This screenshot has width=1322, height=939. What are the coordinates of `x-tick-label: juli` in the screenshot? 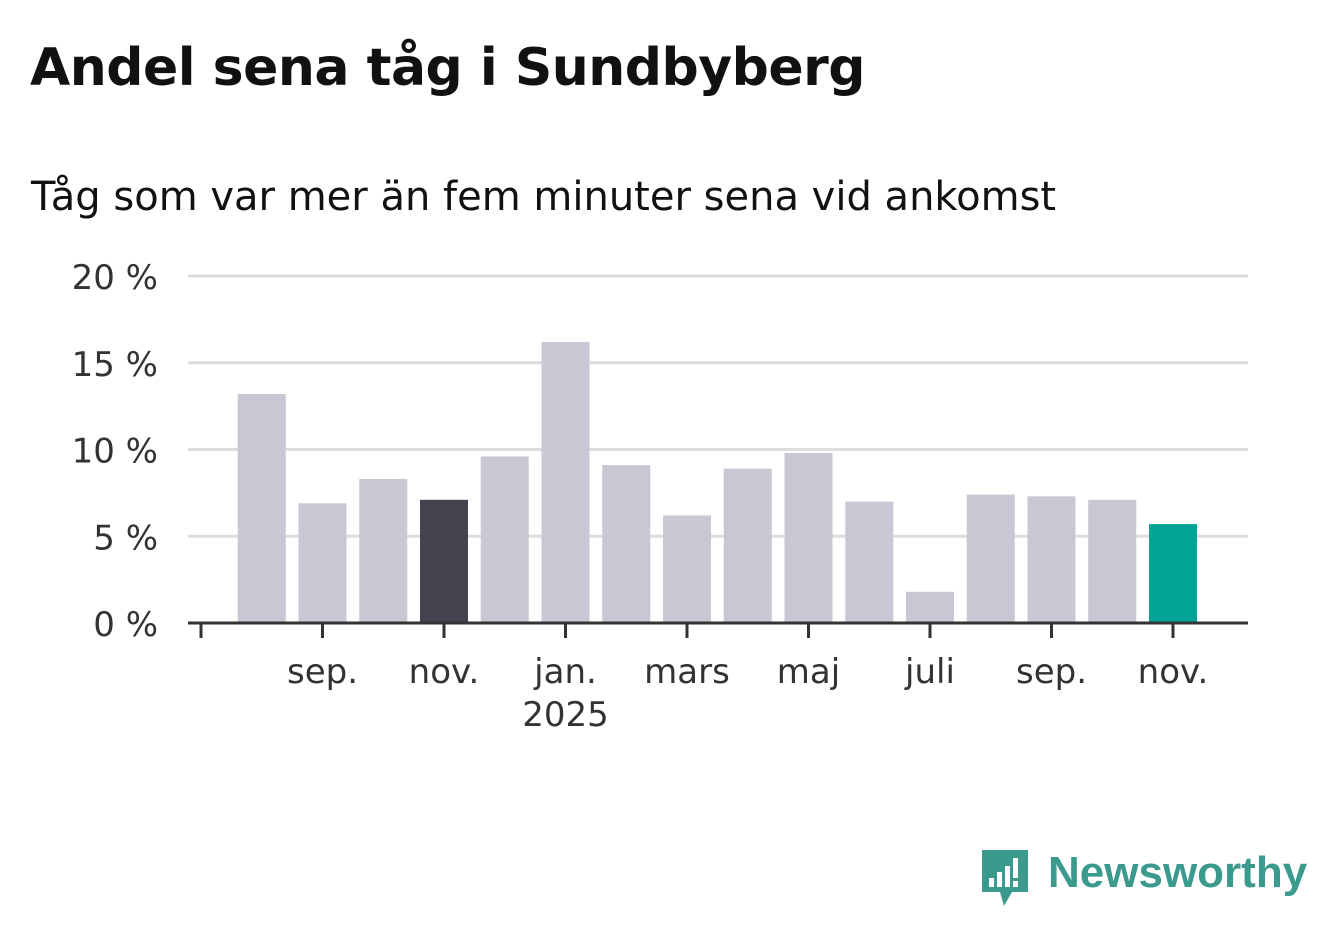 It's located at (929, 672).